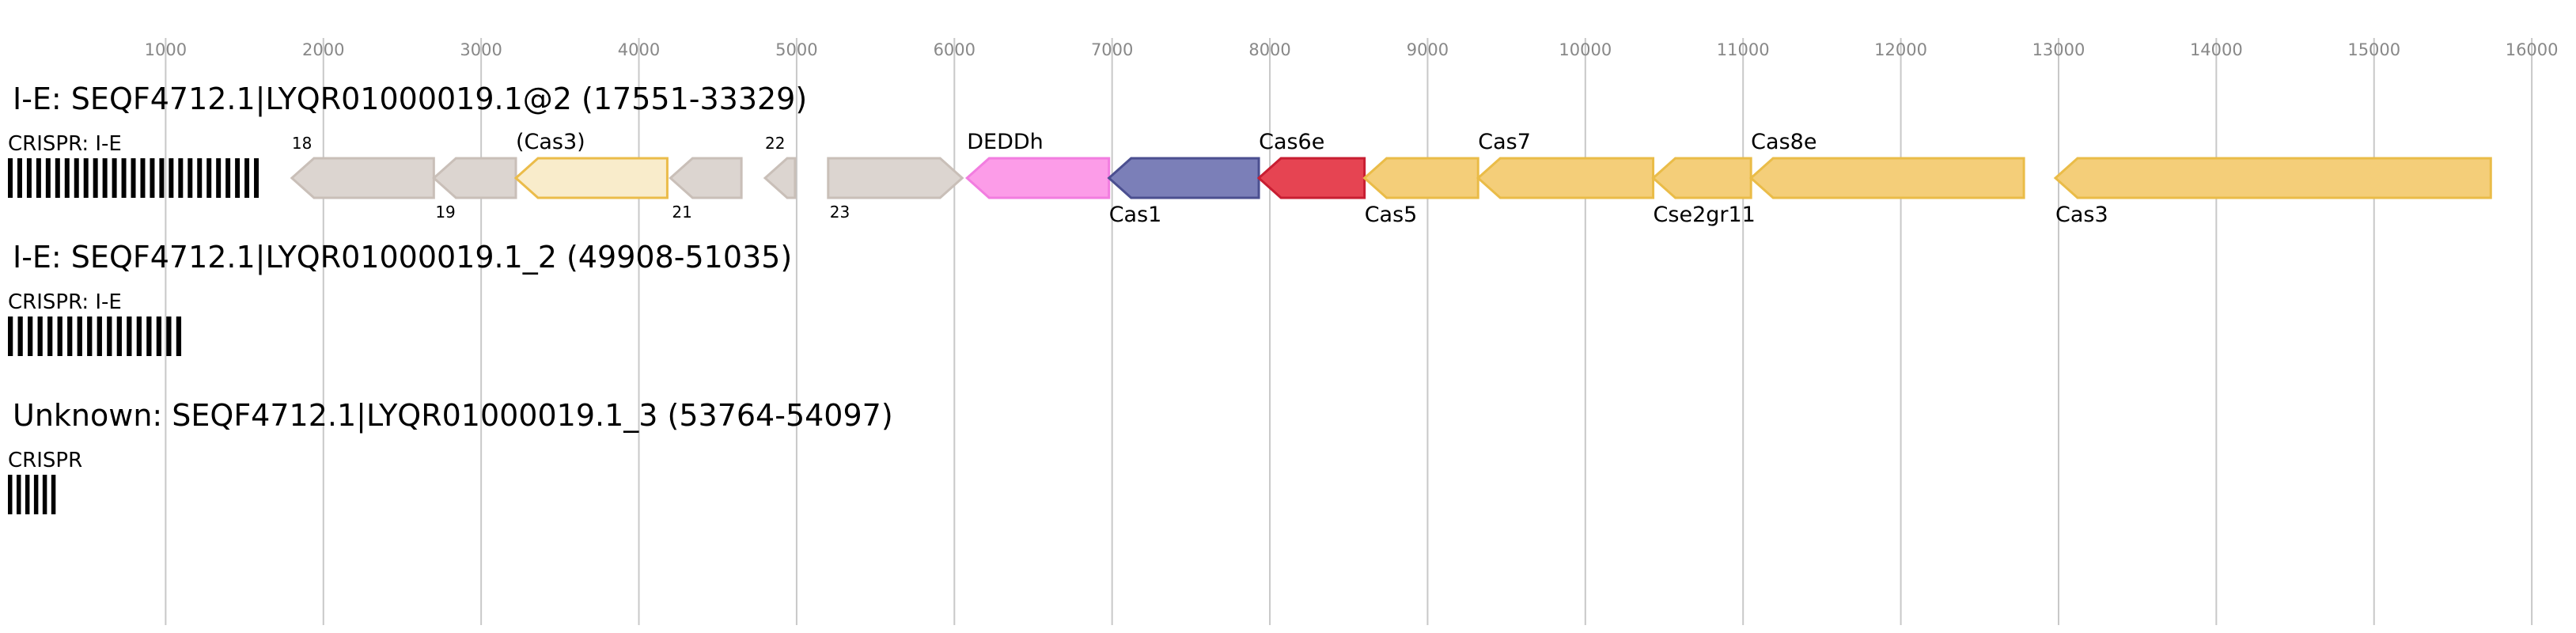  What do you see at coordinates (1585, 49) in the screenshot?
I see `axis-tick-label: 10000` at bounding box center [1585, 49].